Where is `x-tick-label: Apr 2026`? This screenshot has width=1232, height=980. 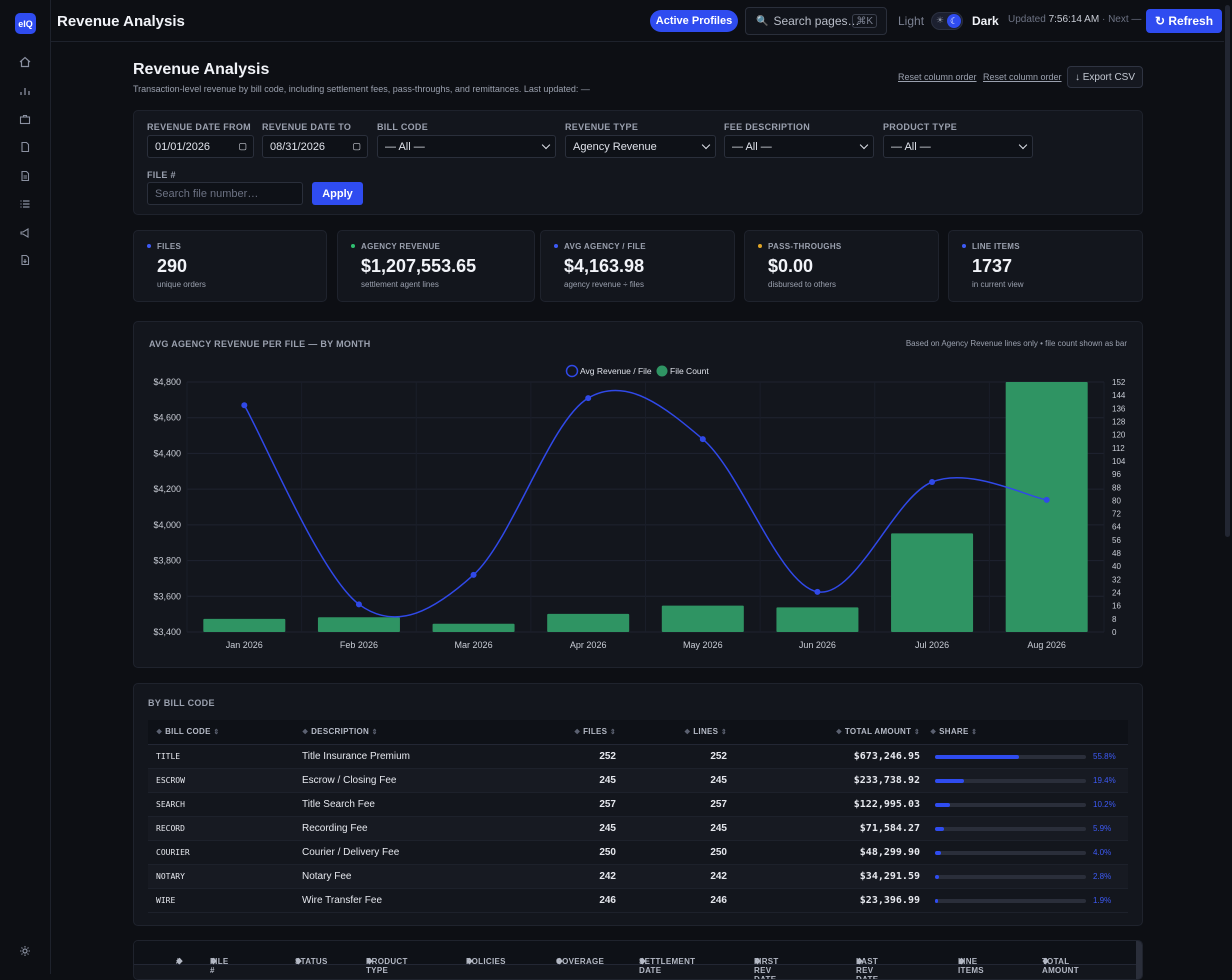 x-tick-label: Apr 2026 is located at coordinates (588, 645).